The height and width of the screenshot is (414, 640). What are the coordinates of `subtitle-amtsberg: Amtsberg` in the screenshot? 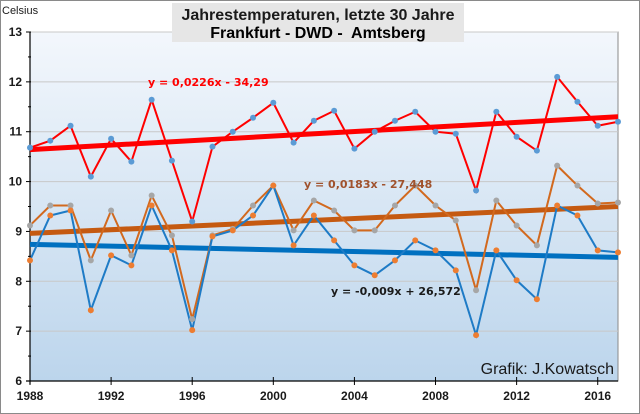 It's located at (386, 33).